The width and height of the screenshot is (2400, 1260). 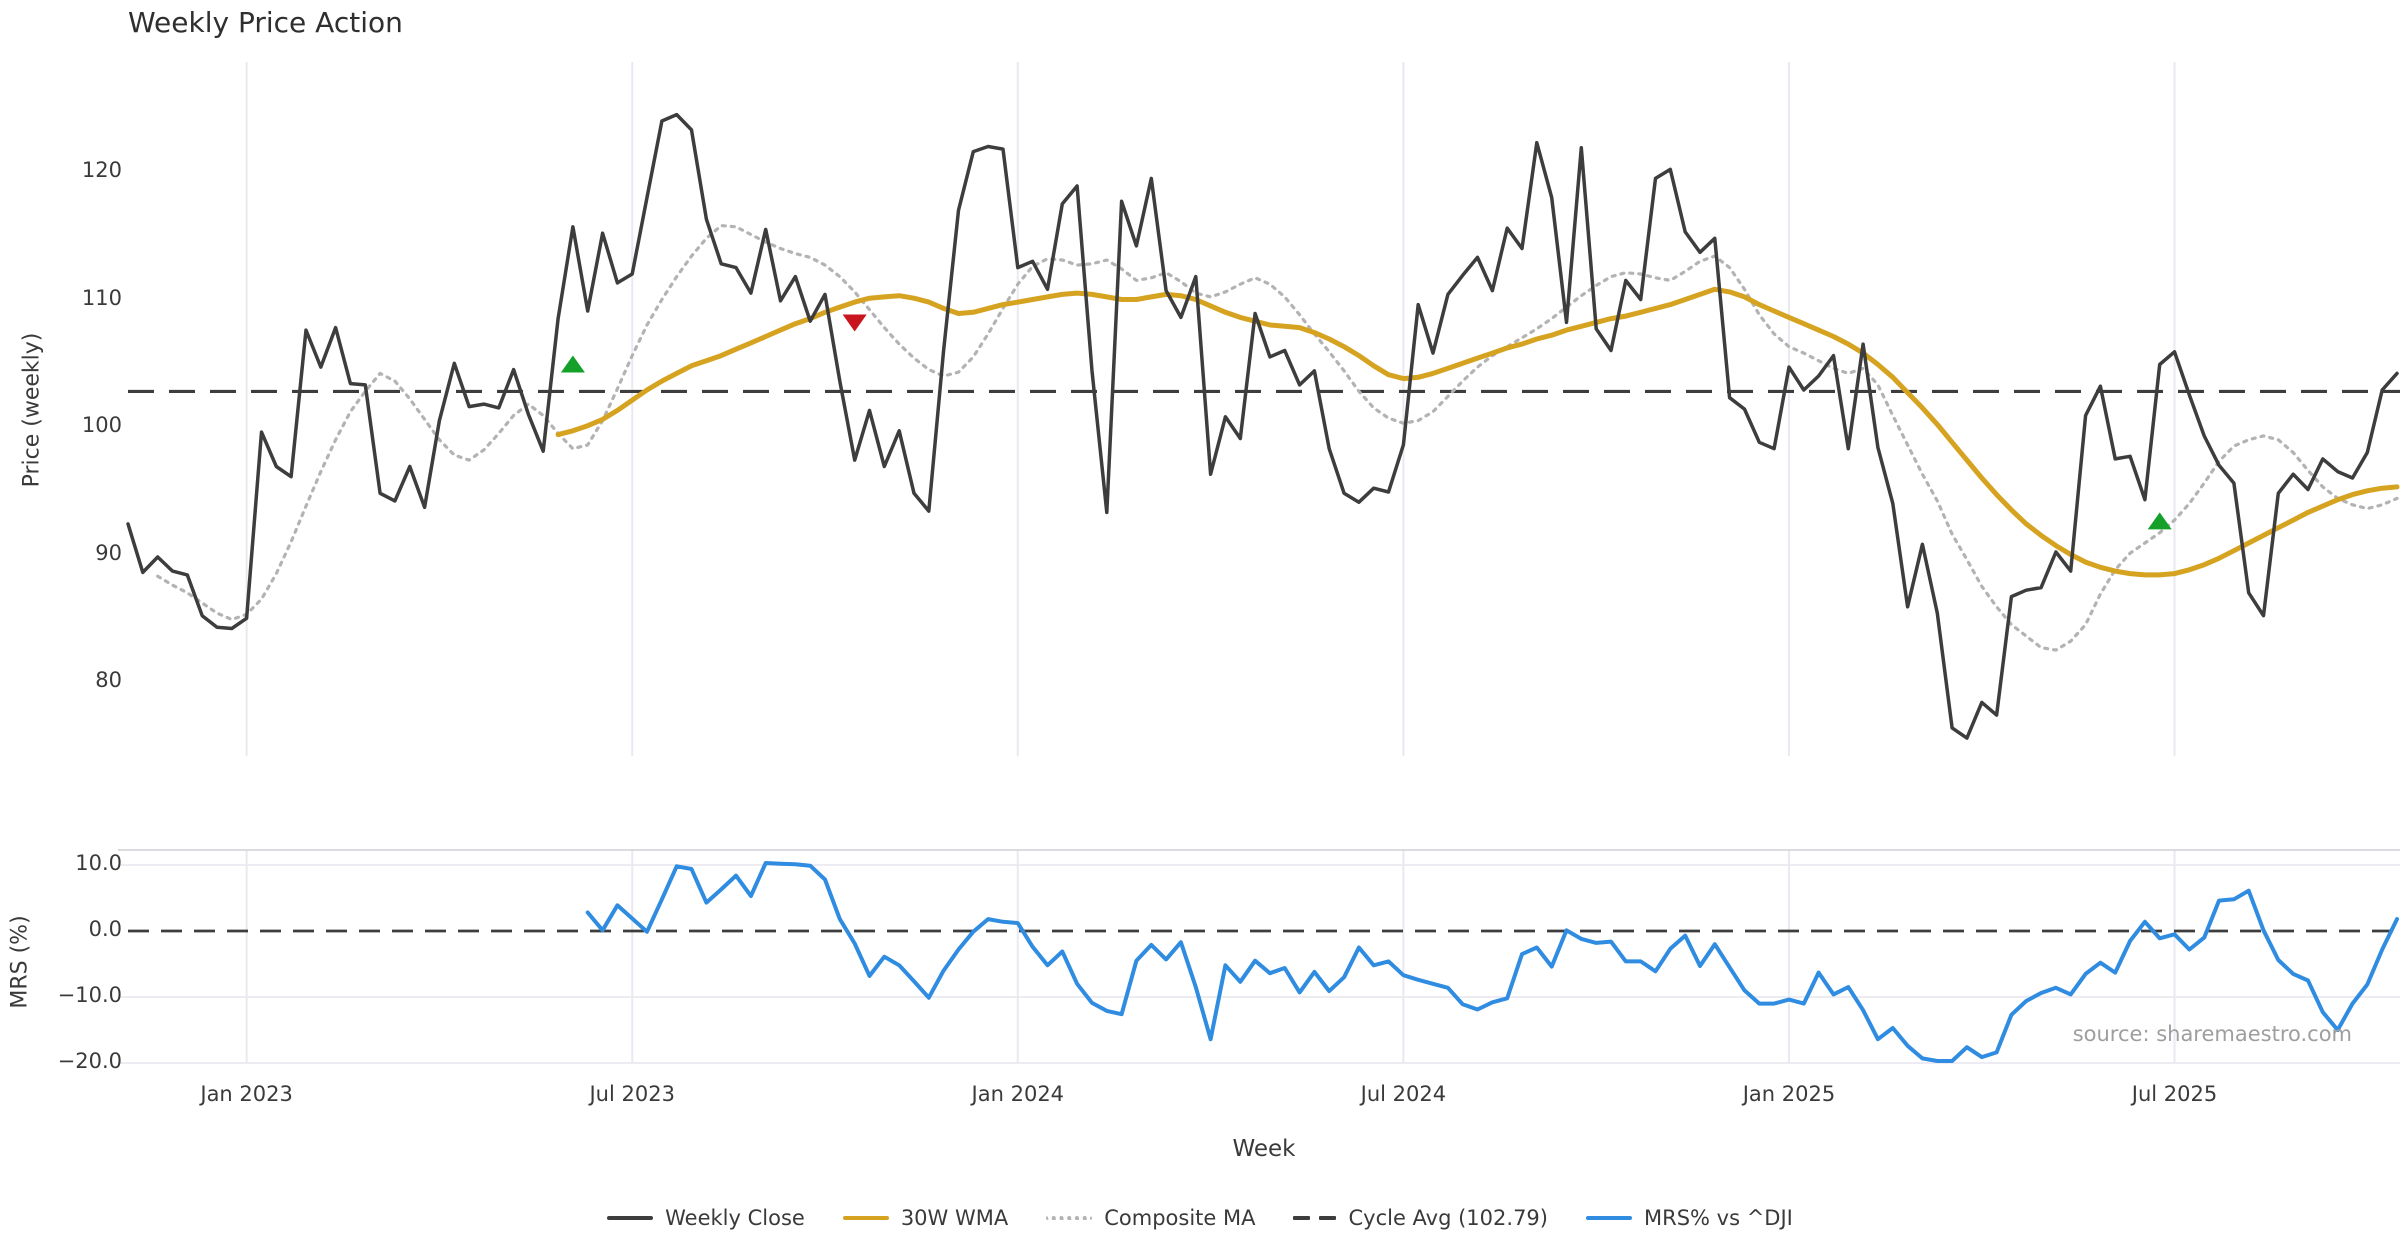 What do you see at coordinates (1018, 1094) in the screenshot?
I see `x-tick-label: Jan 2024` at bounding box center [1018, 1094].